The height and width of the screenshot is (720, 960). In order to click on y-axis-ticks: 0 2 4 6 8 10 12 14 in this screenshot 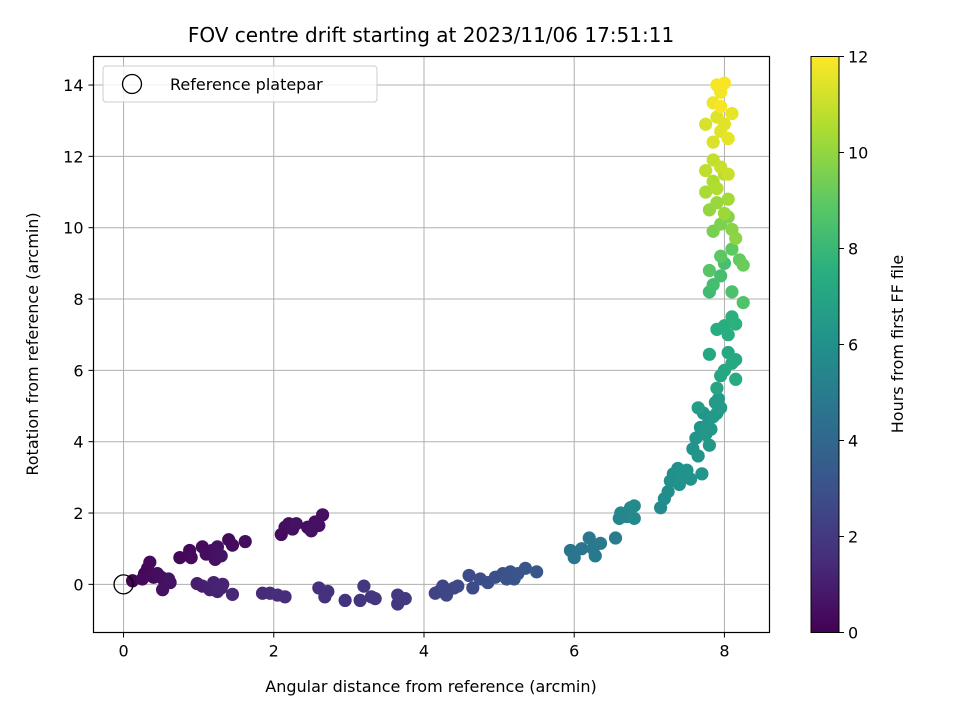, I will do `click(78, 335)`.